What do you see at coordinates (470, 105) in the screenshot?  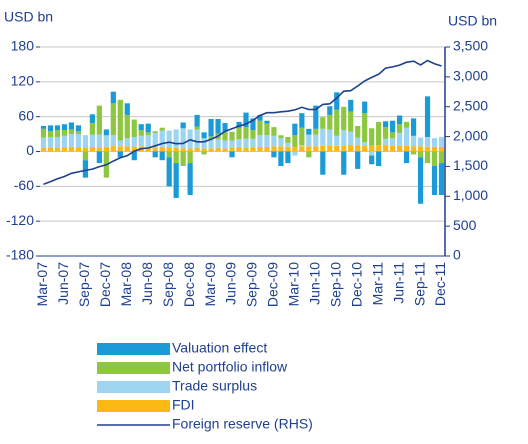 I see `y2-tick-label: 2,500` at bounding box center [470, 105].